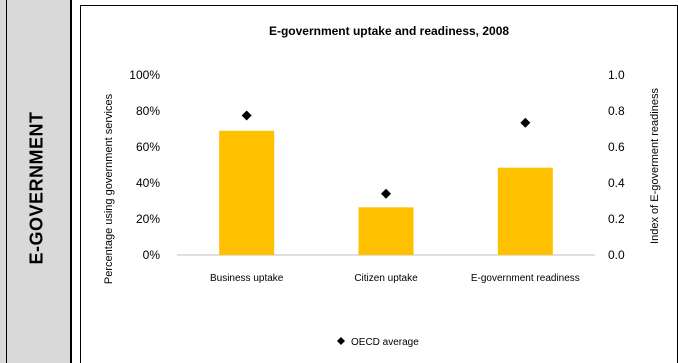 This screenshot has width=678, height=363. What do you see at coordinates (616, 219) in the screenshot?
I see `y2-tick-label: 0.2` at bounding box center [616, 219].